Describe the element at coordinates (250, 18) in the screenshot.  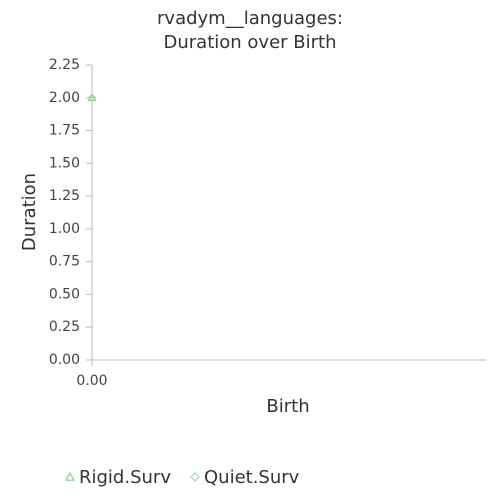
I see `chart-title: rvadym__languages:` at that location.